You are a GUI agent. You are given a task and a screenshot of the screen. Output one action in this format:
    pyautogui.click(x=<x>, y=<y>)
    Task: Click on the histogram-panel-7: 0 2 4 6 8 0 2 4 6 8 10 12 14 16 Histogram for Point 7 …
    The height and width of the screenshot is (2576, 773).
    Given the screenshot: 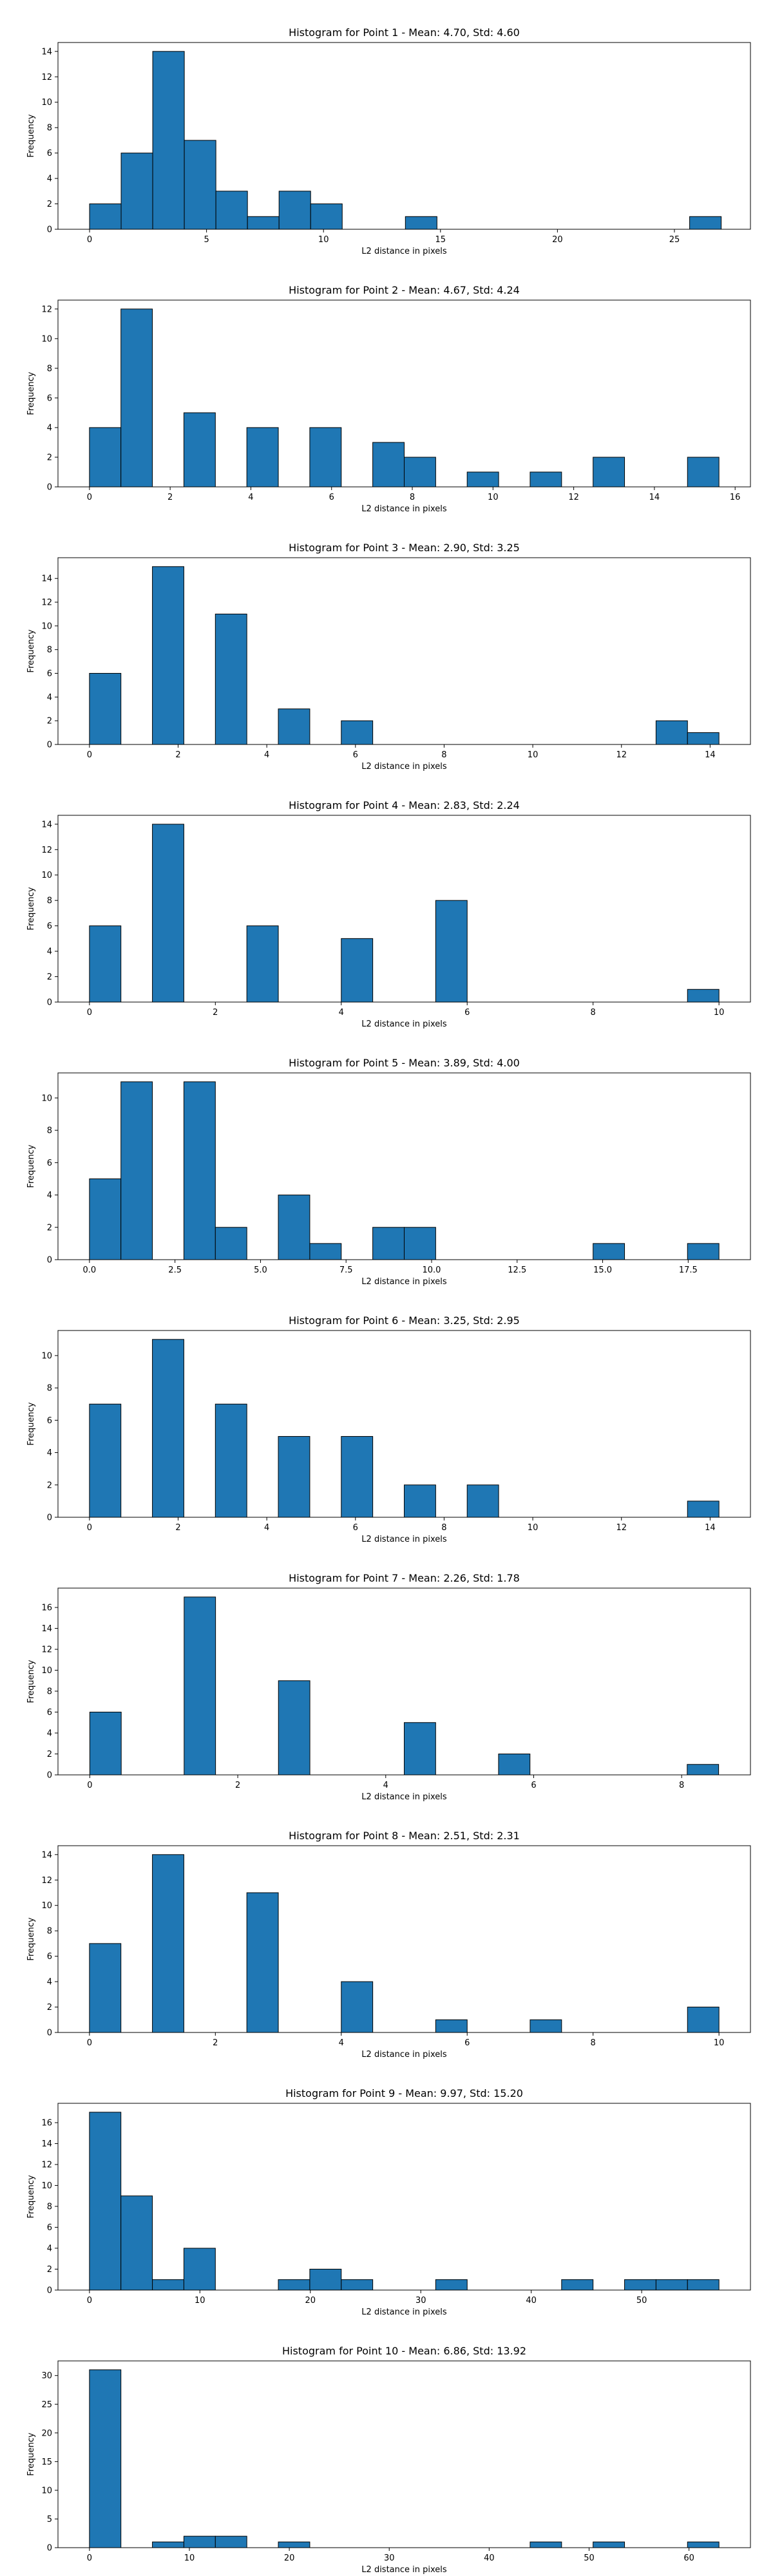 What is the action you would take?
    pyautogui.click(x=388, y=1687)
    